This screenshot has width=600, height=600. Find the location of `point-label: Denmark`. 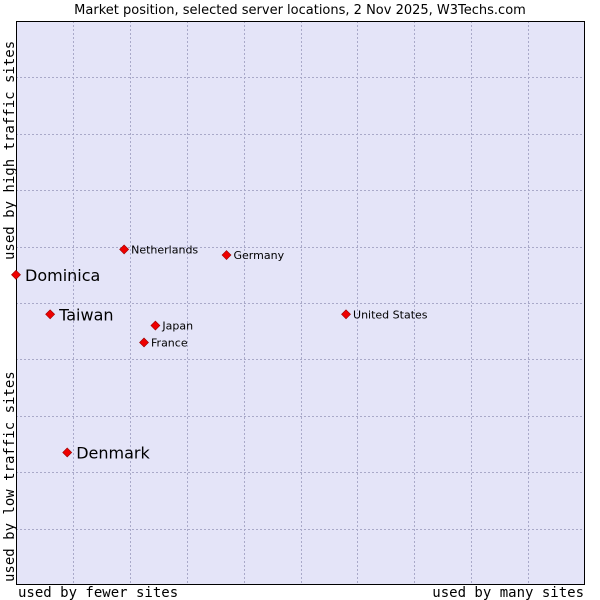

point-label: Denmark is located at coordinates (113, 452).